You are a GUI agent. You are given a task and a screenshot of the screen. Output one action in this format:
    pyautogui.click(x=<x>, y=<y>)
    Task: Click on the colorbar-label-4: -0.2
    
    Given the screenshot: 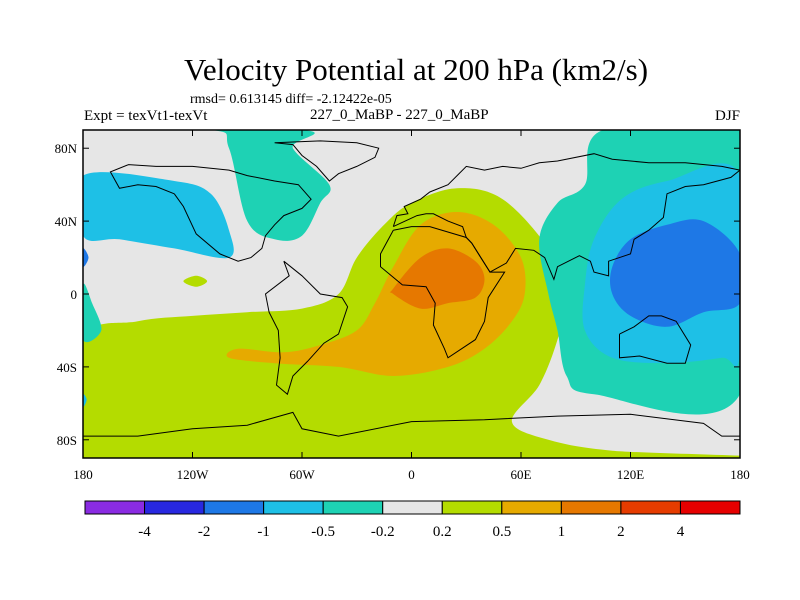 What is the action you would take?
    pyautogui.click(x=383, y=532)
    